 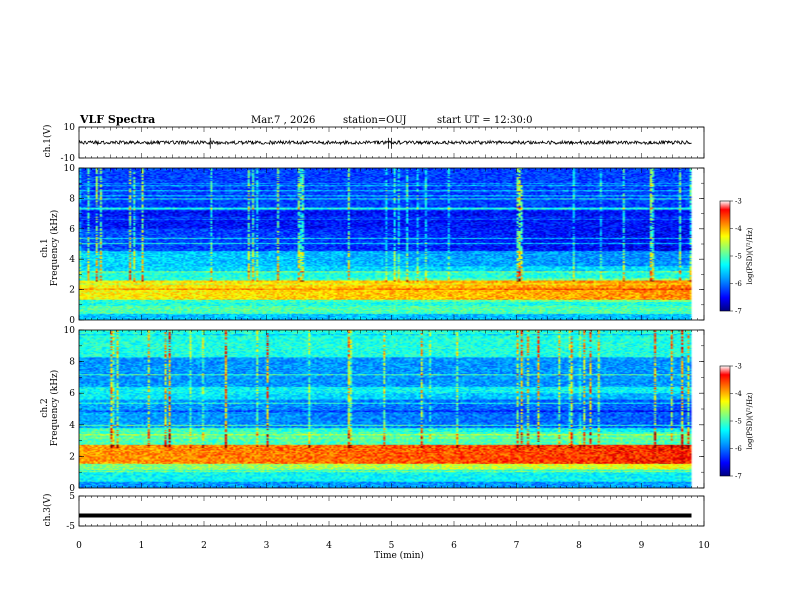 What do you see at coordinates (204, 546) in the screenshot?
I see `x-tick-label: 2` at bounding box center [204, 546].